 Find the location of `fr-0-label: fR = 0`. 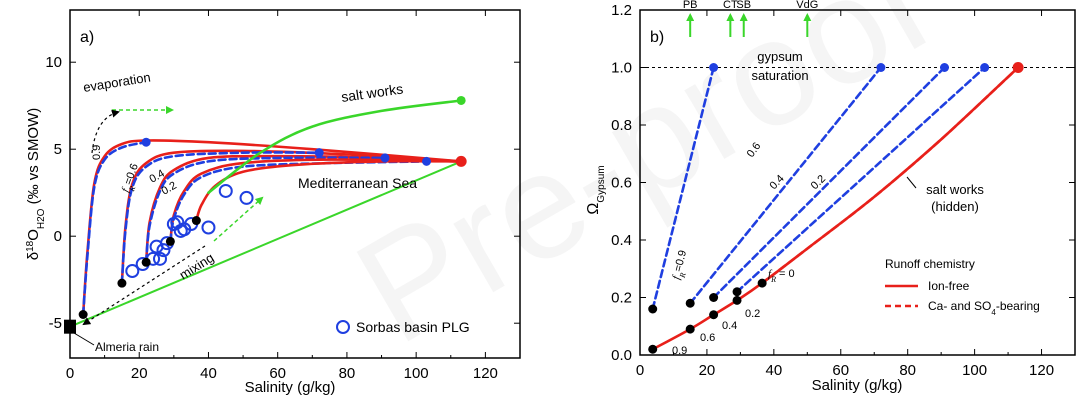

fr-0-label: fR = 0 is located at coordinates (781, 276).